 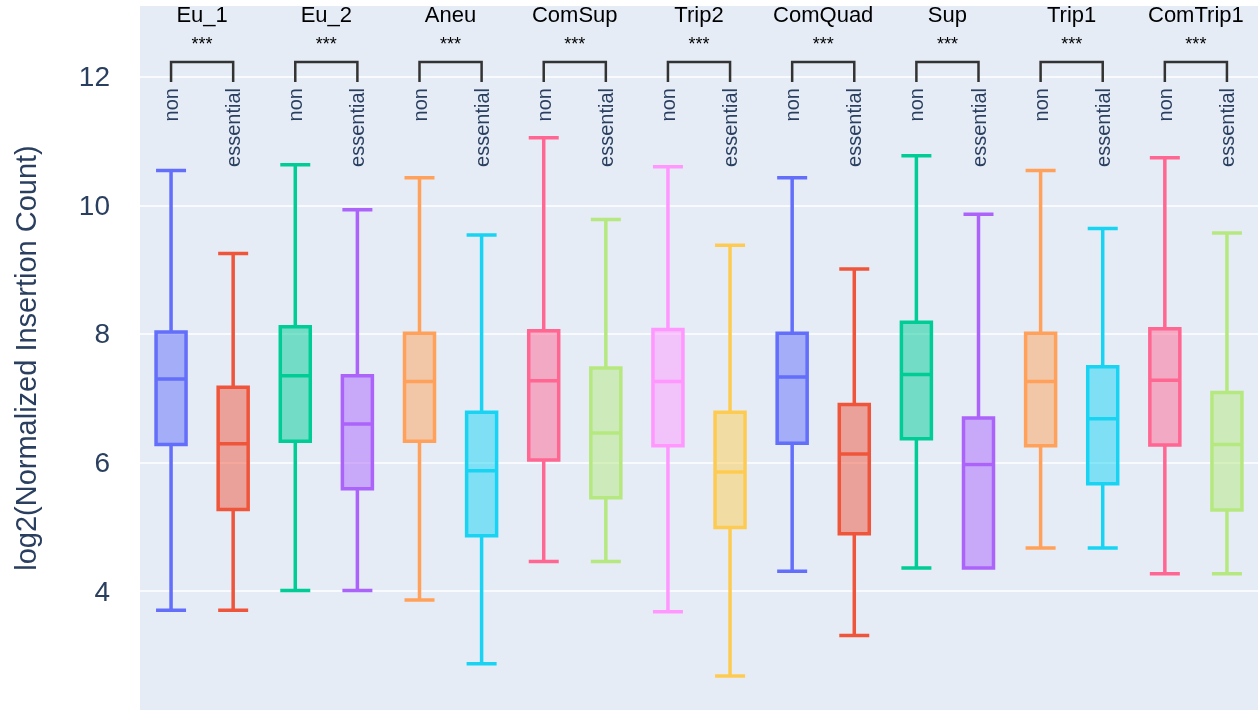 What do you see at coordinates (1072, 15) in the screenshot?
I see `annotation: Trip1` at bounding box center [1072, 15].